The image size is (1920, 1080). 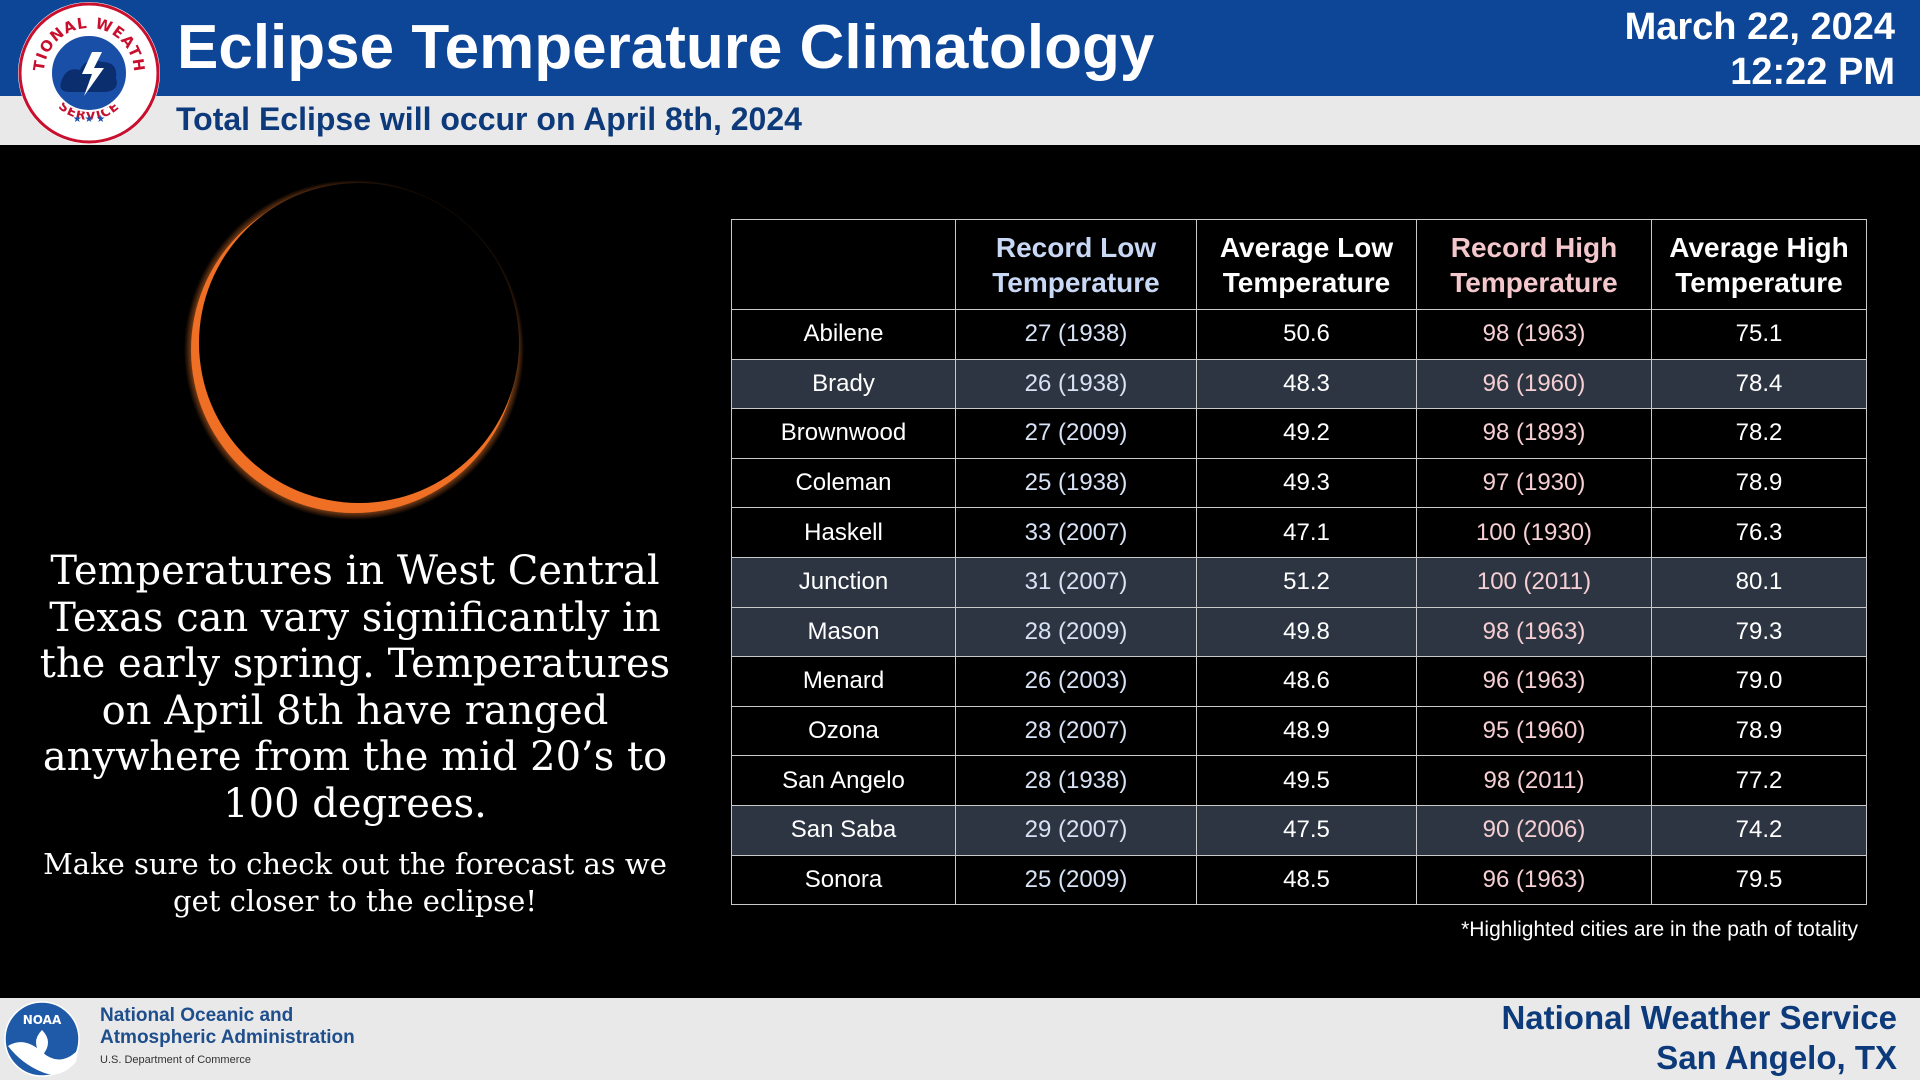 What do you see at coordinates (843, 384) in the screenshot?
I see `city-cell: Brady` at bounding box center [843, 384].